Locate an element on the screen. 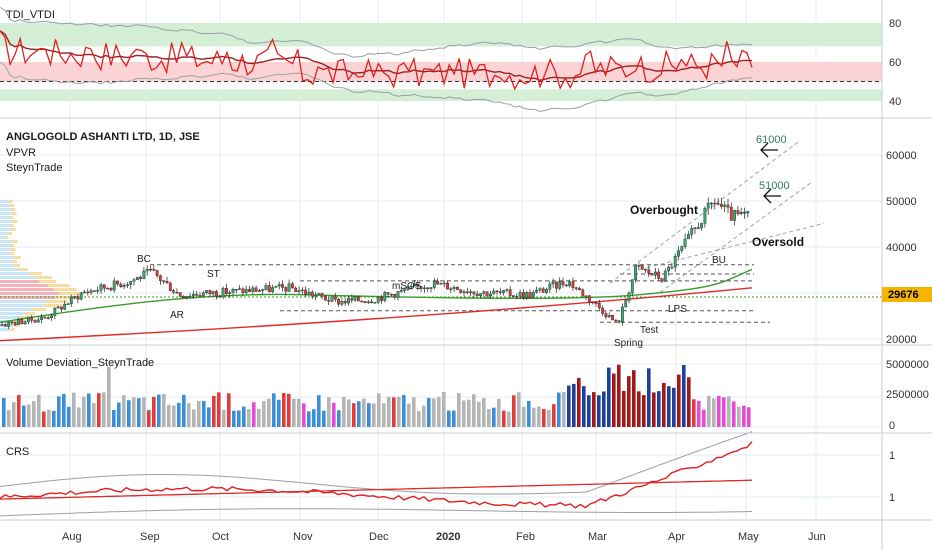 The image size is (932, 550). price-title: ANGLOGOLD ASHANTI LTD, 1D, JSE is located at coordinates (103, 137).